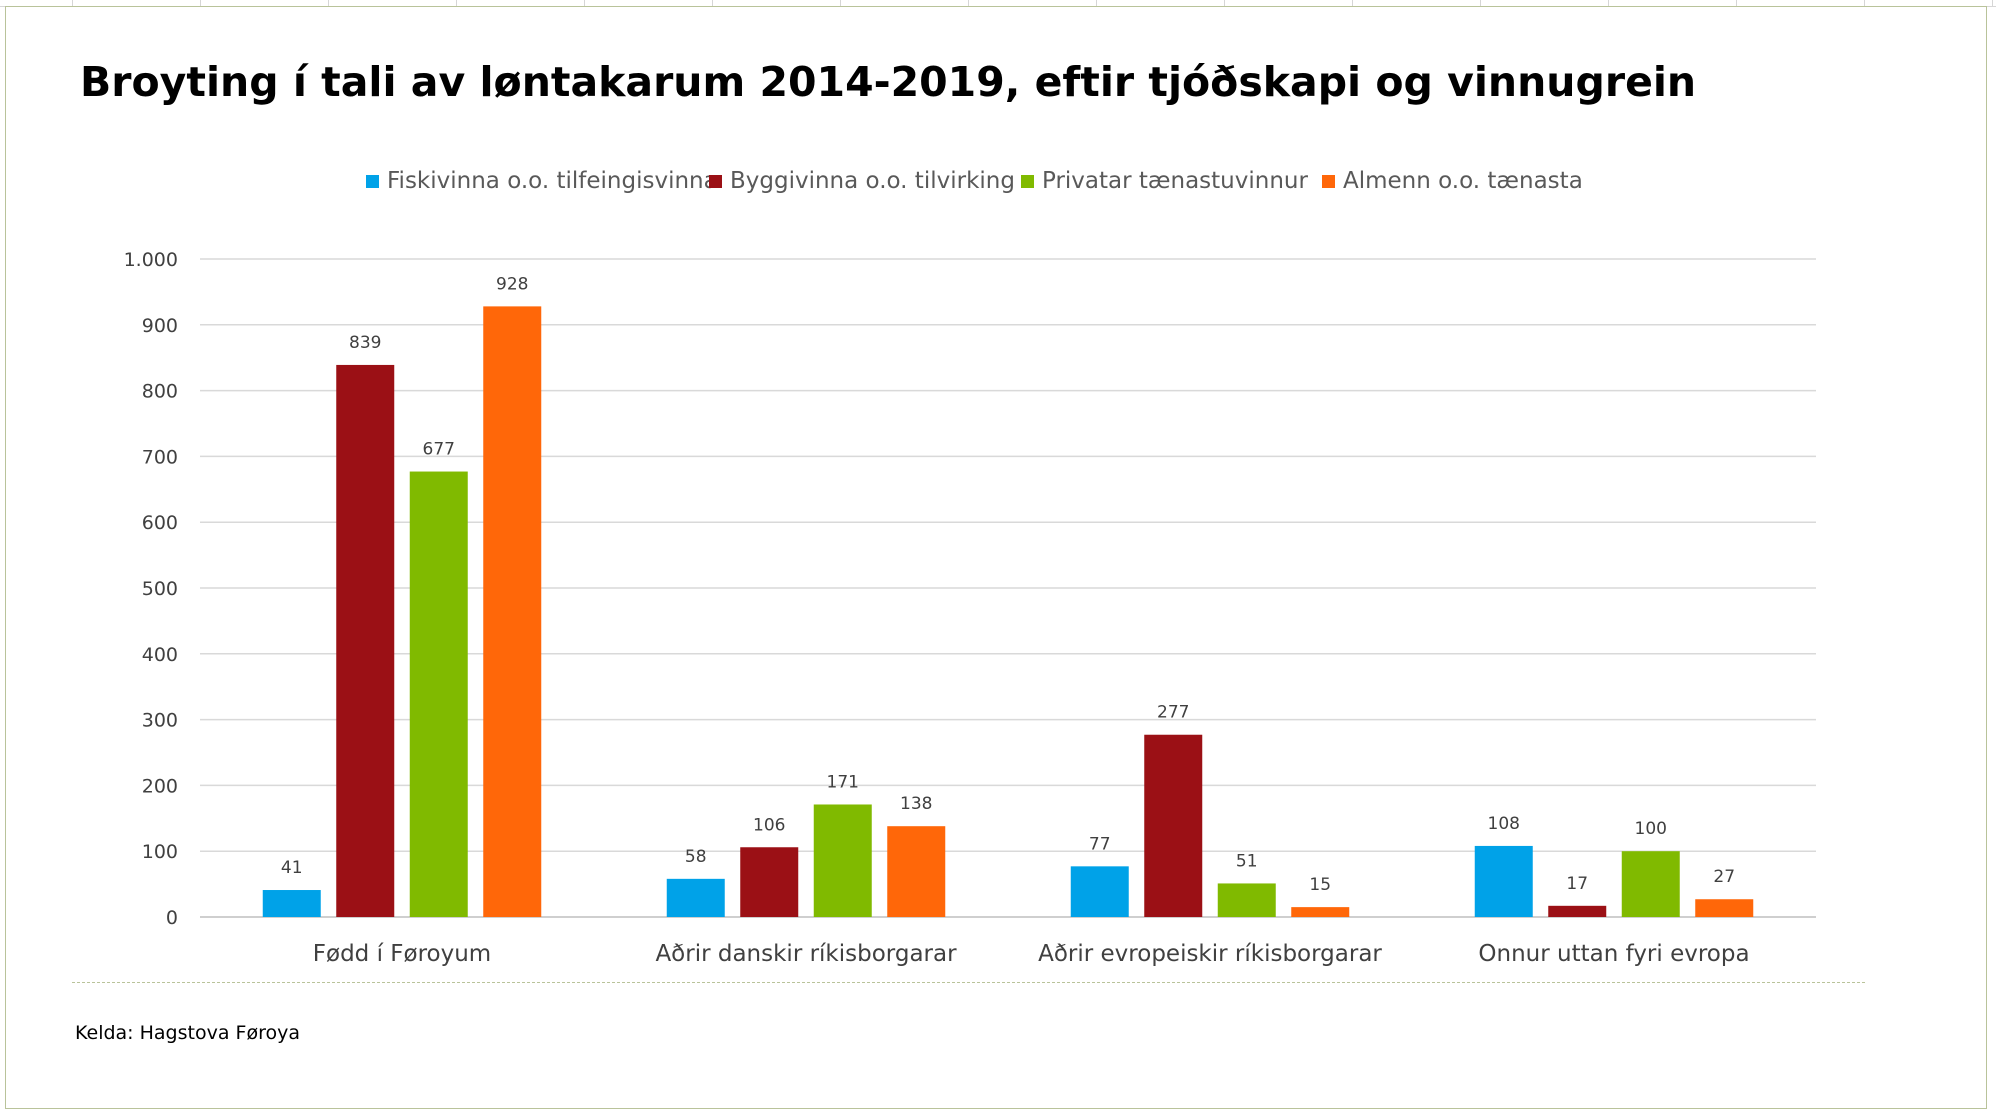 This screenshot has height=1113, width=1996. I want to click on legend-label: Byggivinna o.o. tilvirking, so click(872, 181).